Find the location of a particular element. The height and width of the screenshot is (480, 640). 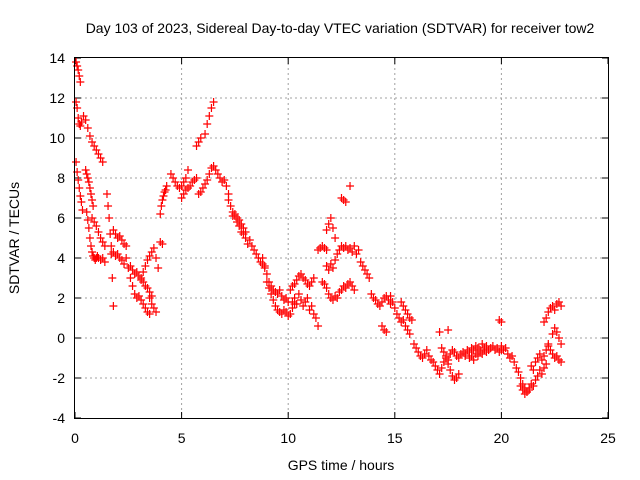

y-tick-label: 6 is located at coordinates (61, 218).